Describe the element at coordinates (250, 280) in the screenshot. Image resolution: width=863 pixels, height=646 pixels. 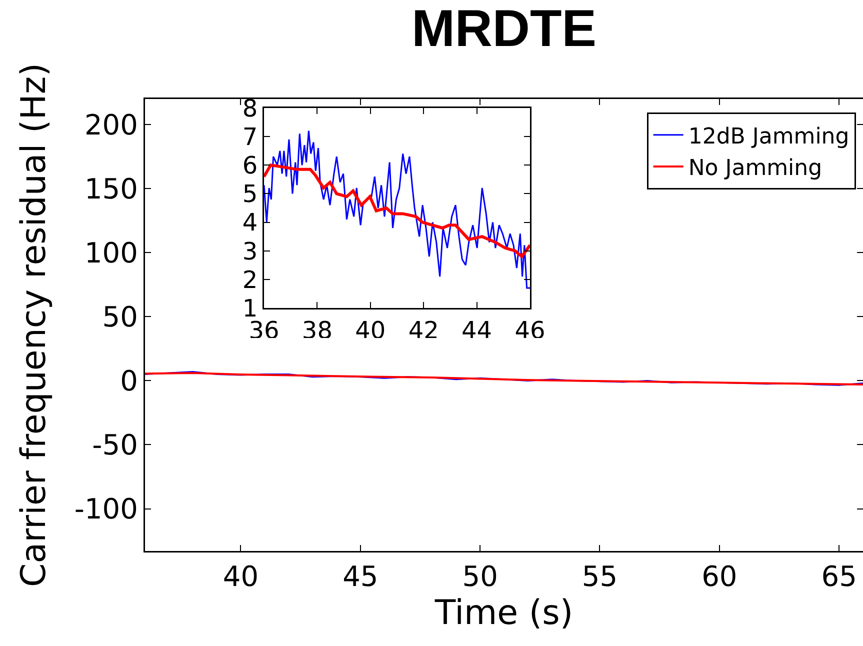
I see `y-tick-label: 2` at that location.